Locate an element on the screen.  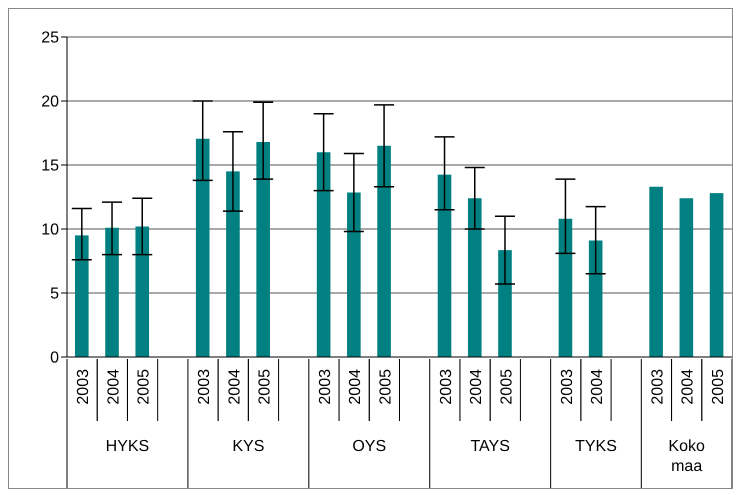
text: KYS is located at coordinates (248, 446).